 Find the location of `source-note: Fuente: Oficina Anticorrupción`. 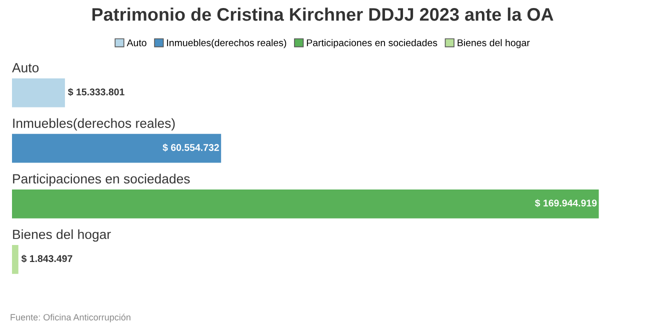

source-note: Fuente: Oficina Anticorrupción is located at coordinates (70, 318).